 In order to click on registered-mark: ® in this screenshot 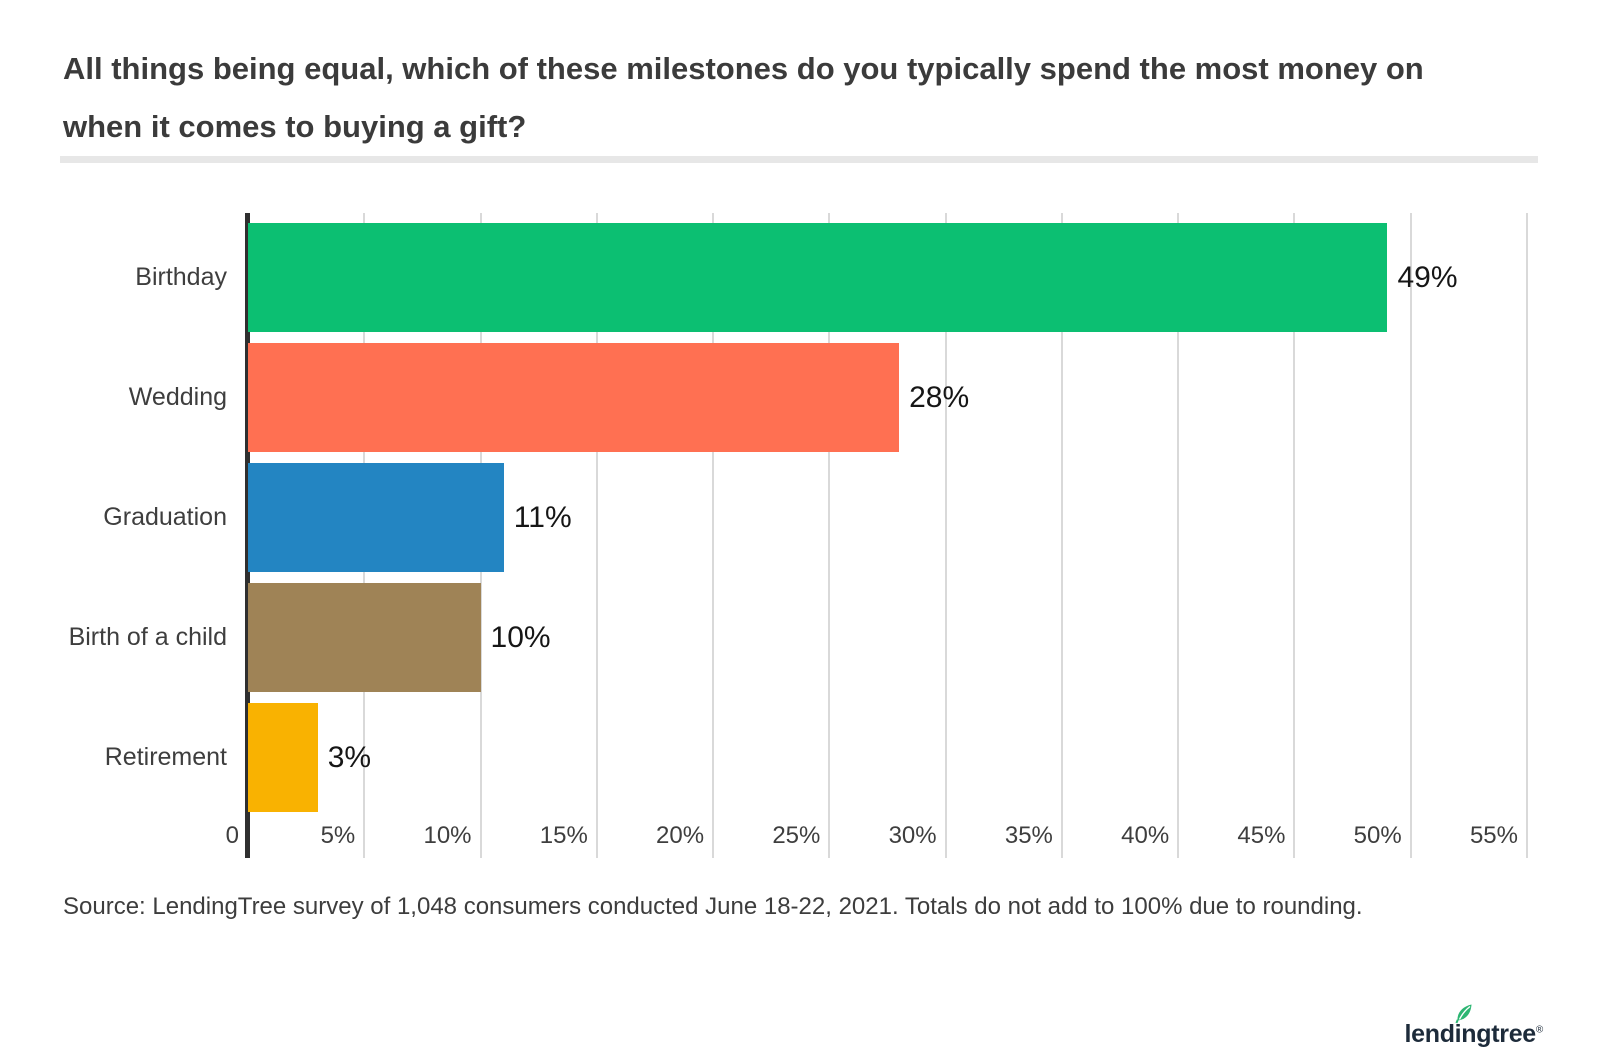, I will do `click(1539, 1030)`.